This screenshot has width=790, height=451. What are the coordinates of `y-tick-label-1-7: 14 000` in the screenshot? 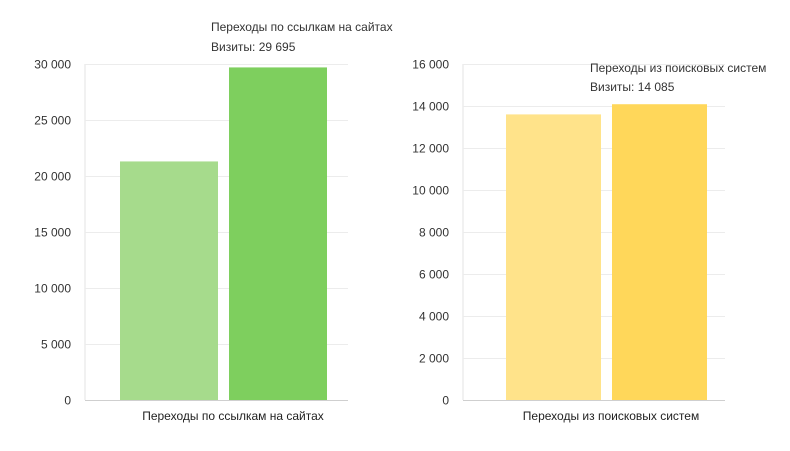 It's located at (430, 107).